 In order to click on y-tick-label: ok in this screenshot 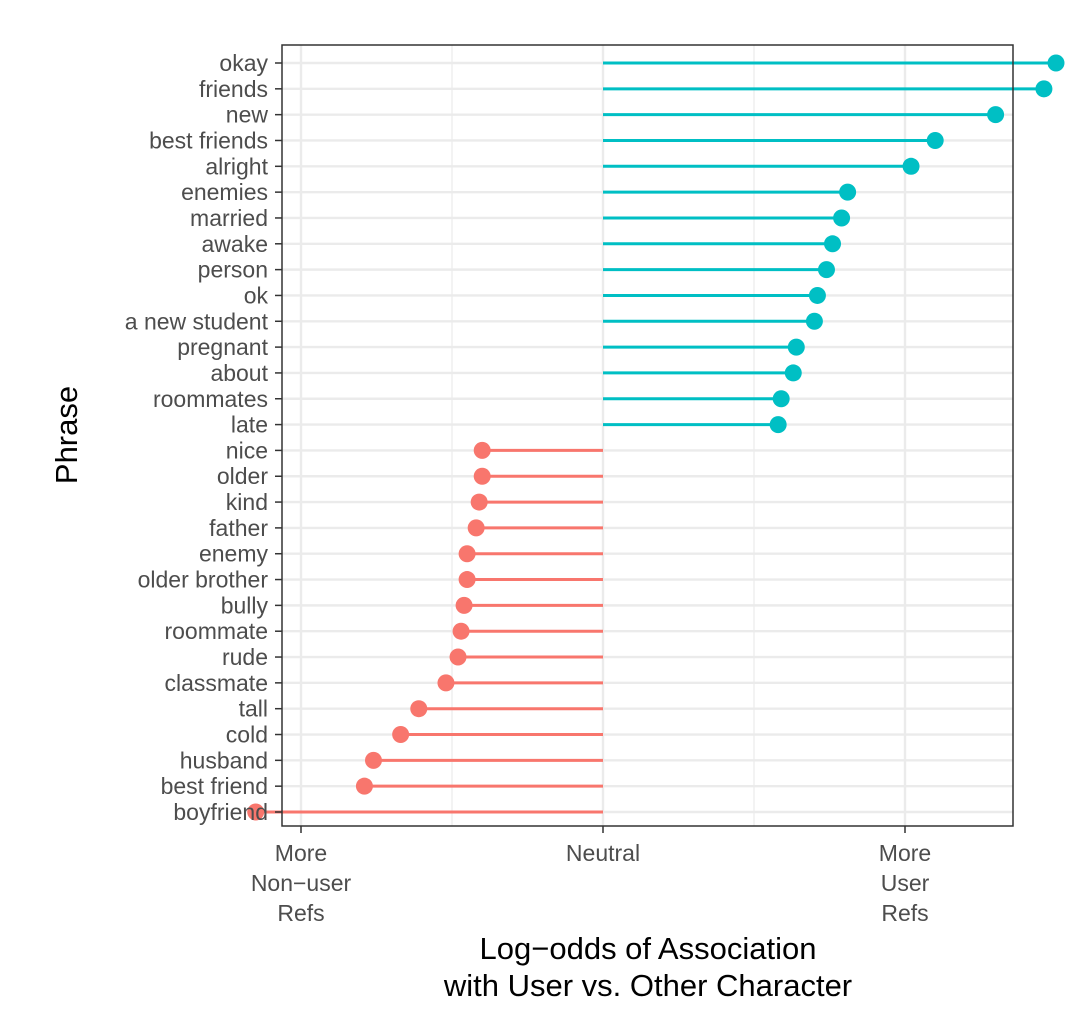, I will do `click(256, 295)`.